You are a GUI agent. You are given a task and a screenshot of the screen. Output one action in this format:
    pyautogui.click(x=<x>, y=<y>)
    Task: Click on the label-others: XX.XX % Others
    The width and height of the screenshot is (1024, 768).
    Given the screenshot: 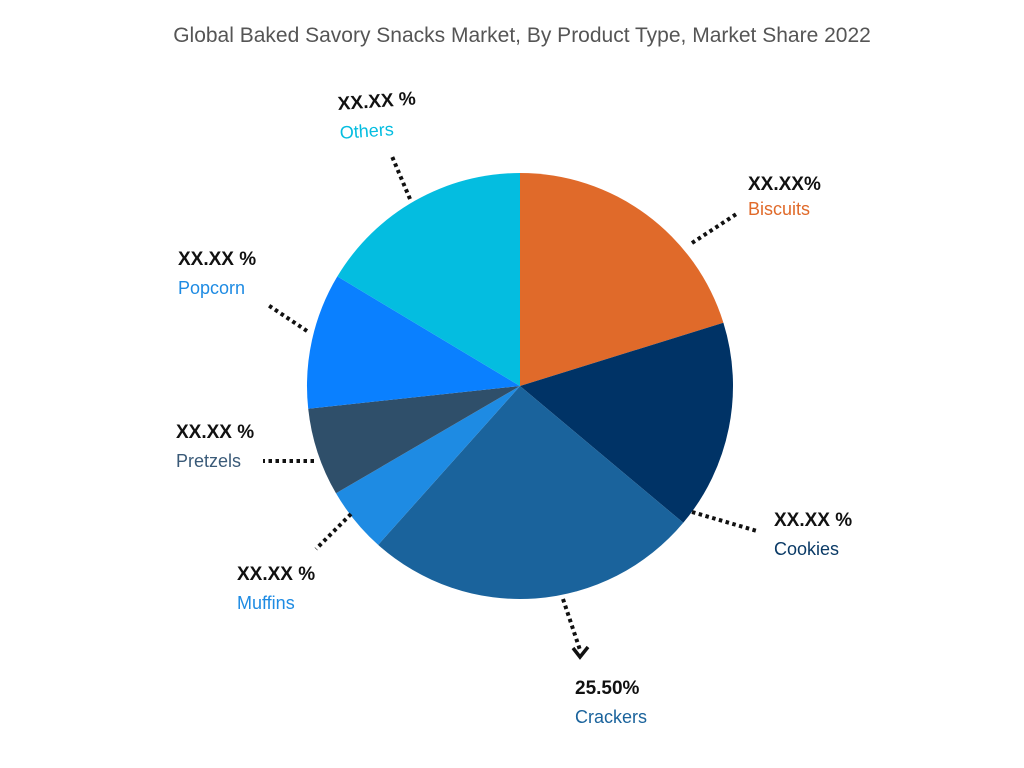 What is the action you would take?
    pyautogui.click(x=378, y=116)
    